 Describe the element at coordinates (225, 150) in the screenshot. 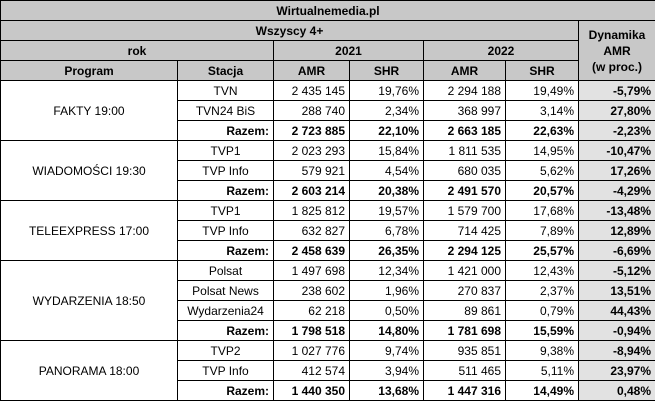

I see `station-cell: TVP1` at that location.